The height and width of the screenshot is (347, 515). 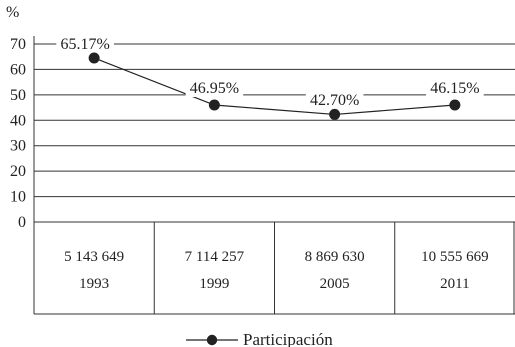 I want to click on y-tick-label-20: 20, so click(x=18, y=171).